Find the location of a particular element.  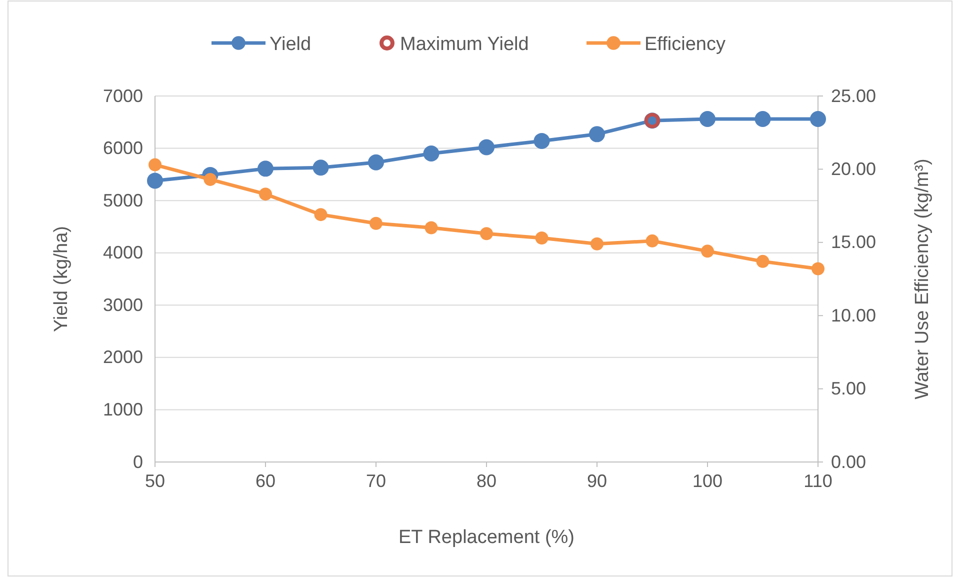

y2-tick-label: 5.00 is located at coordinates (848, 388).